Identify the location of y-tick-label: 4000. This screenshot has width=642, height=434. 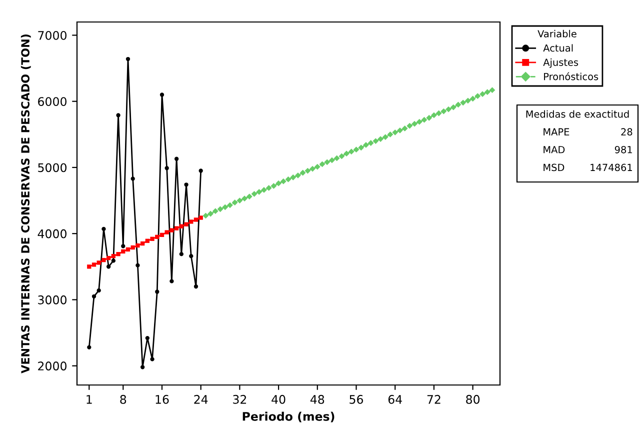
(52, 233).